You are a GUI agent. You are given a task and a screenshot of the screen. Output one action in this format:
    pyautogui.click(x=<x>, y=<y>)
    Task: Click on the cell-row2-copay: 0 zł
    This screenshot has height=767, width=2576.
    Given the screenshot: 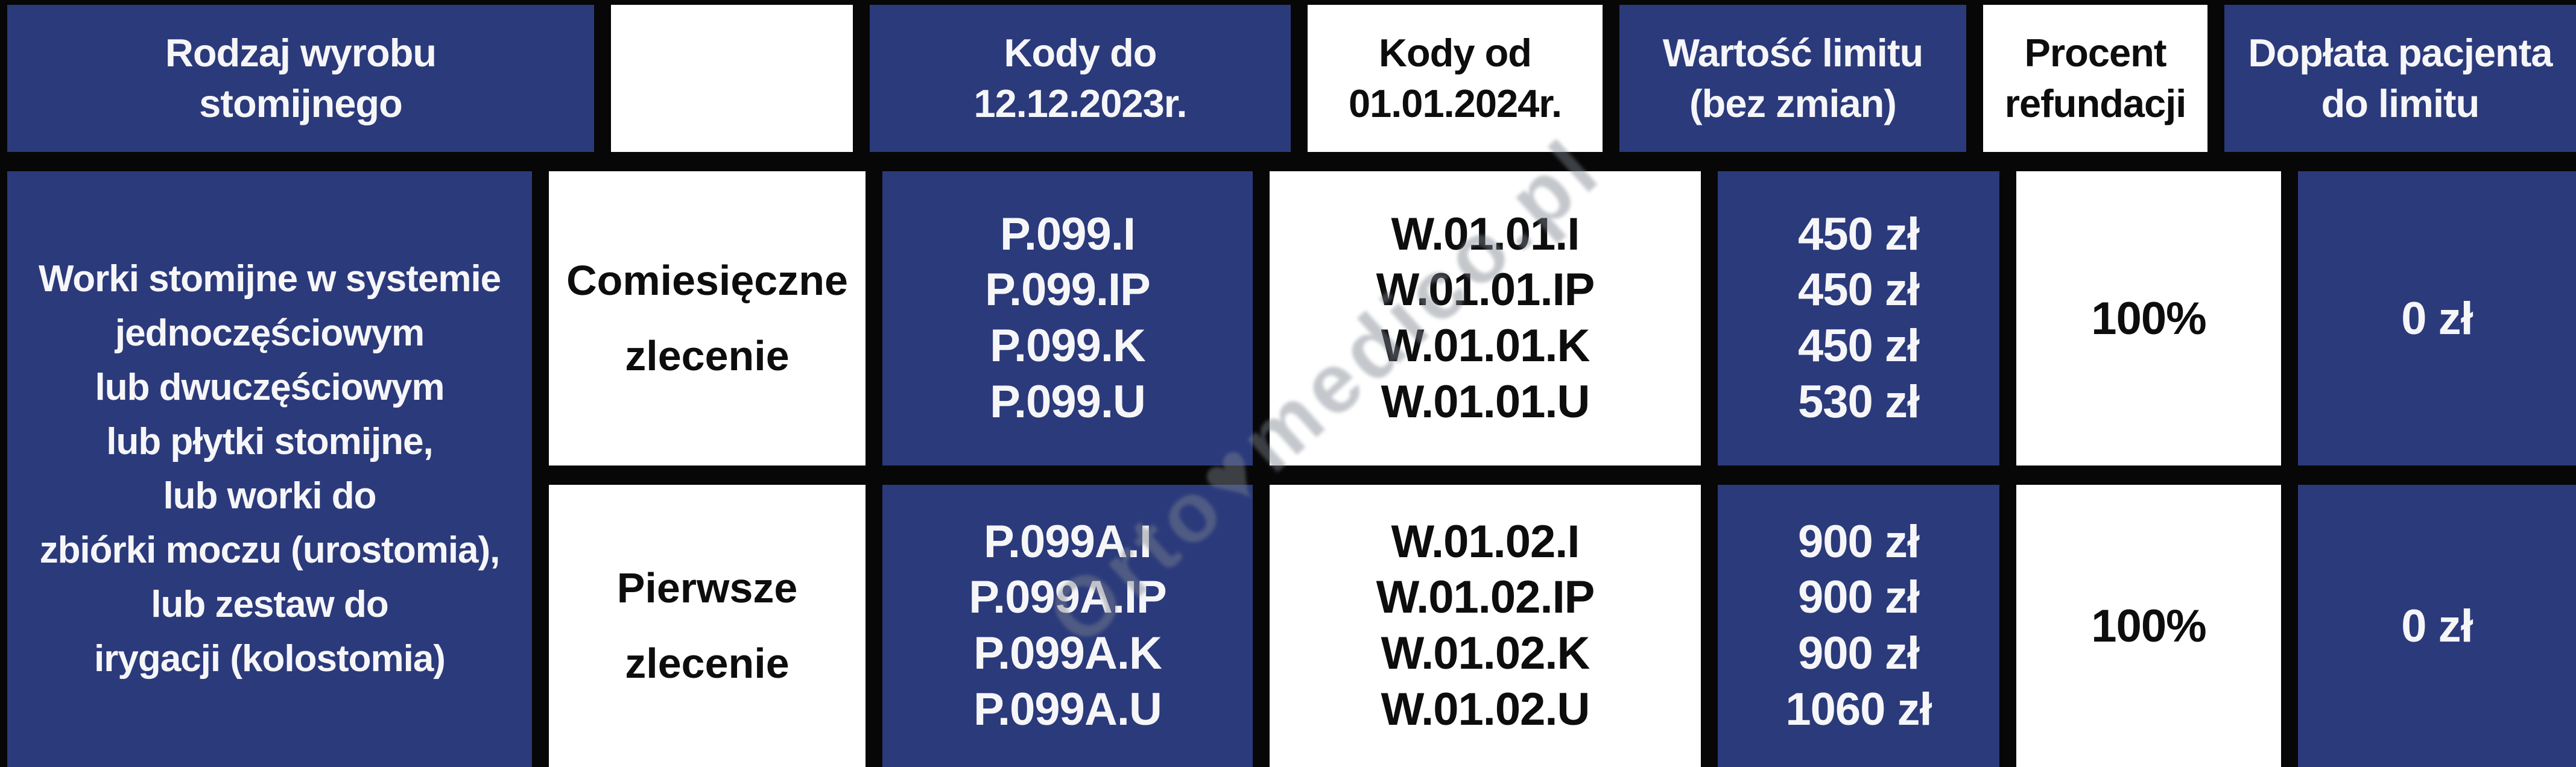 What is the action you would take?
    pyautogui.click(x=2437, y=626)
    